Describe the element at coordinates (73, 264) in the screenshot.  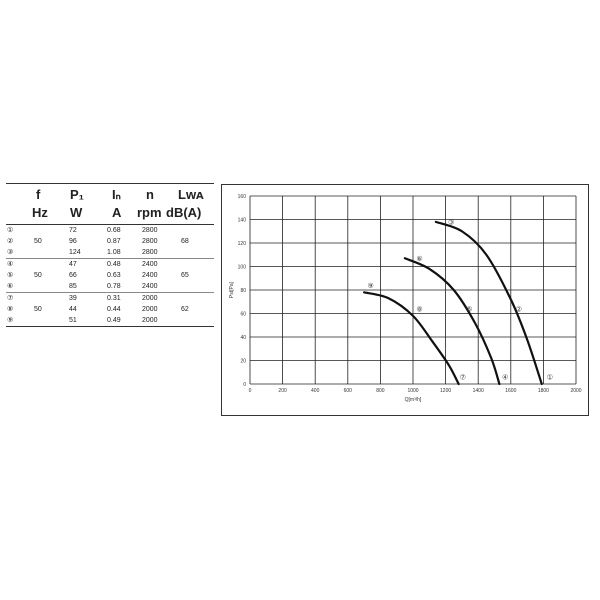
I see `row-power: 47` at that location.